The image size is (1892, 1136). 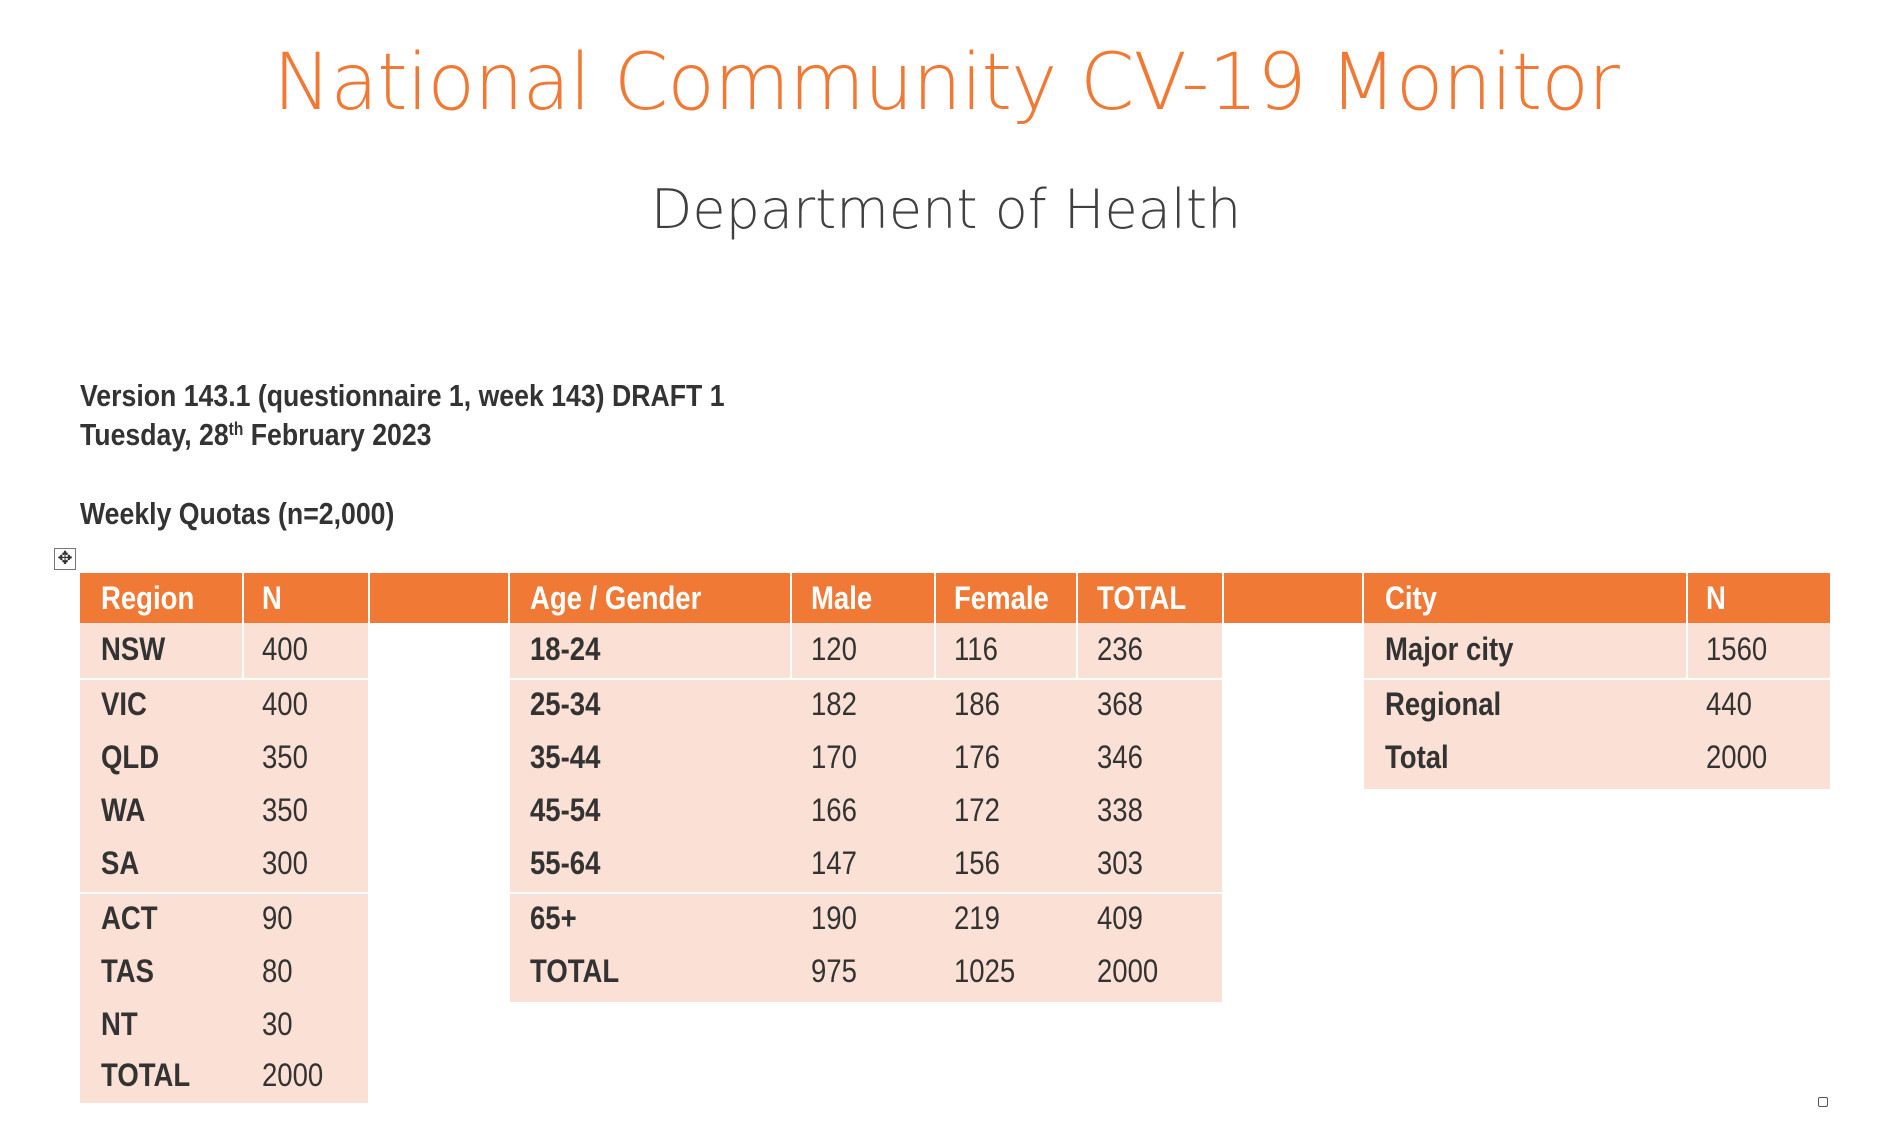 I want to click on region-count: 80, so click(x=277, y=971).